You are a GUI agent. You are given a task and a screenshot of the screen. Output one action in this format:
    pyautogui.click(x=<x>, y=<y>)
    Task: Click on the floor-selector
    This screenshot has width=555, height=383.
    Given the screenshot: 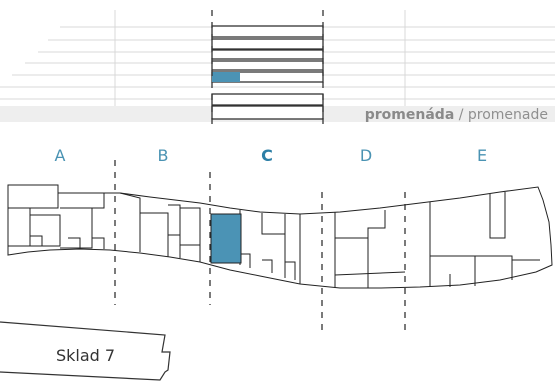 What is the action you would take?
    pyautogui.click(x=267, y=72)
    